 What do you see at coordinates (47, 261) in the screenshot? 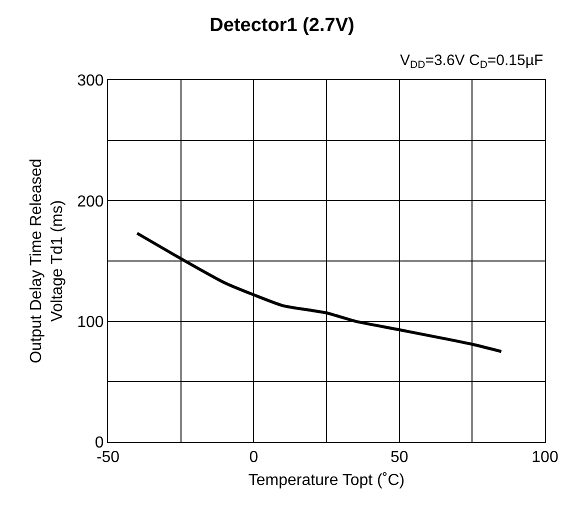
I see `y-axis-title: Output Delay Time Released Voltage Td1 (ms)` at bounding box center [47, 261].